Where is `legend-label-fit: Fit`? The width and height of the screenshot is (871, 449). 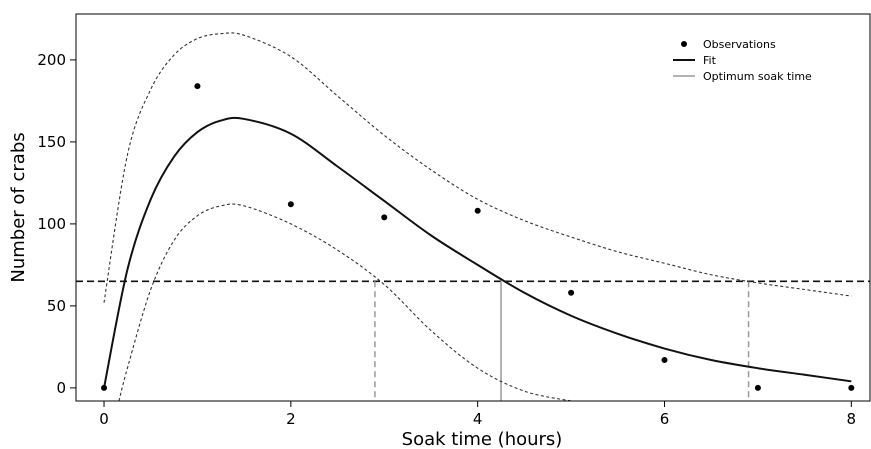 legend-label-fit: Fit is located at coordinates (710, 60).